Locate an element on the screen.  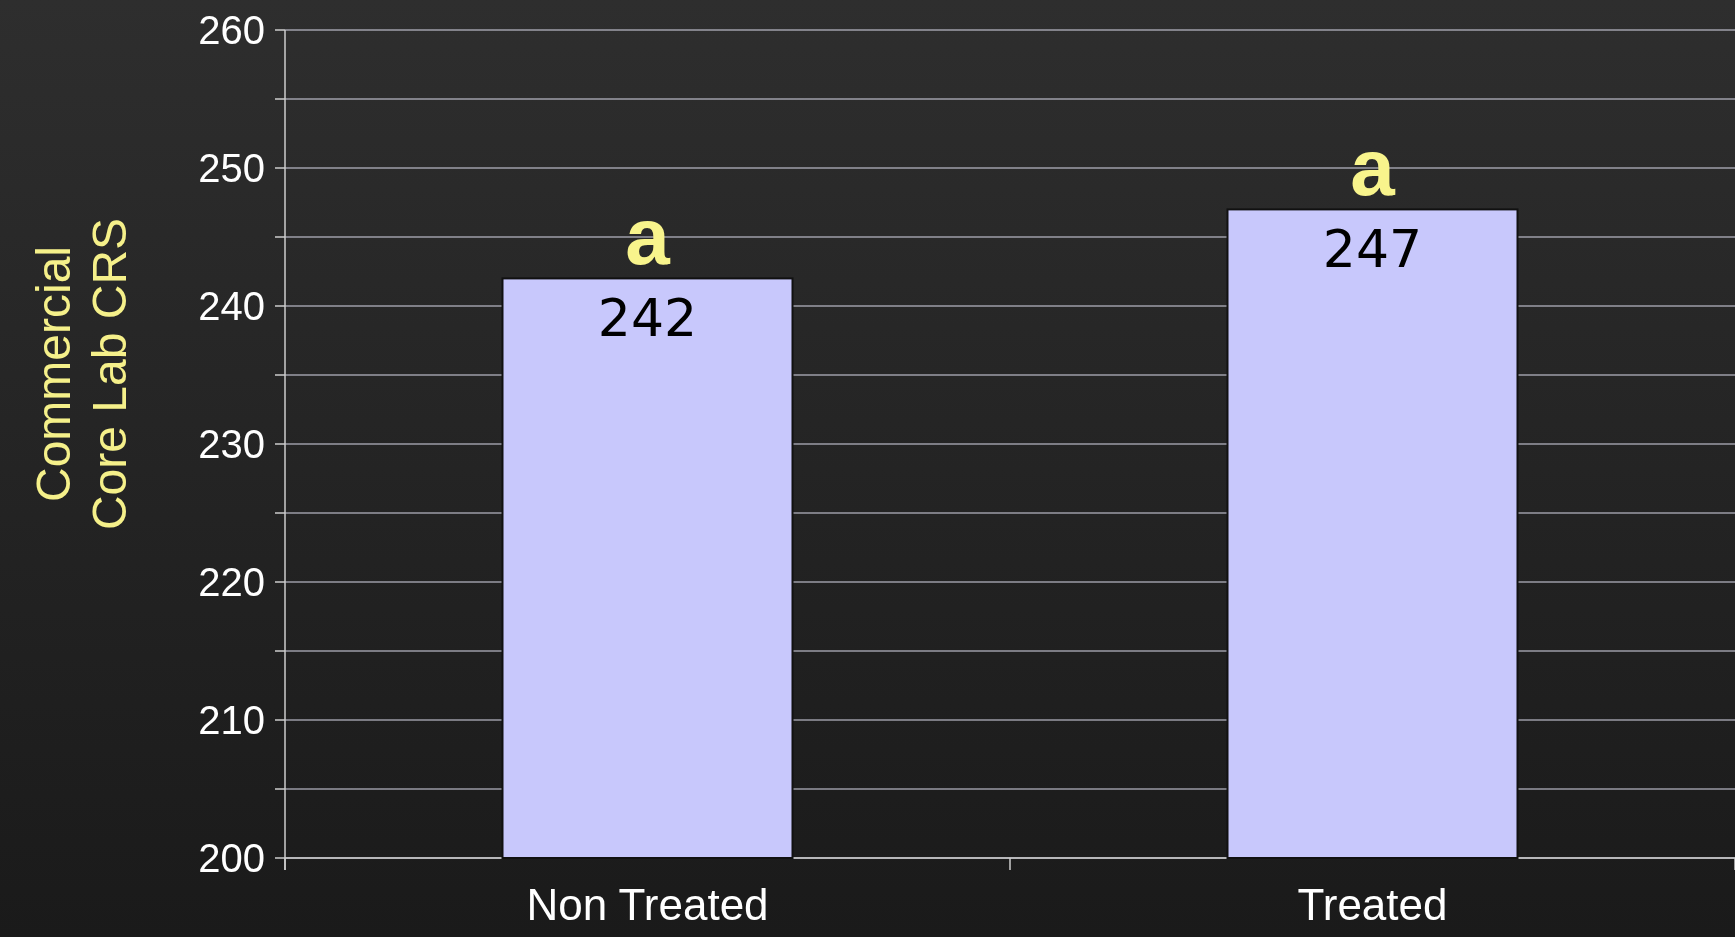
data-label: 247 is located at coordinates (1372, 249).